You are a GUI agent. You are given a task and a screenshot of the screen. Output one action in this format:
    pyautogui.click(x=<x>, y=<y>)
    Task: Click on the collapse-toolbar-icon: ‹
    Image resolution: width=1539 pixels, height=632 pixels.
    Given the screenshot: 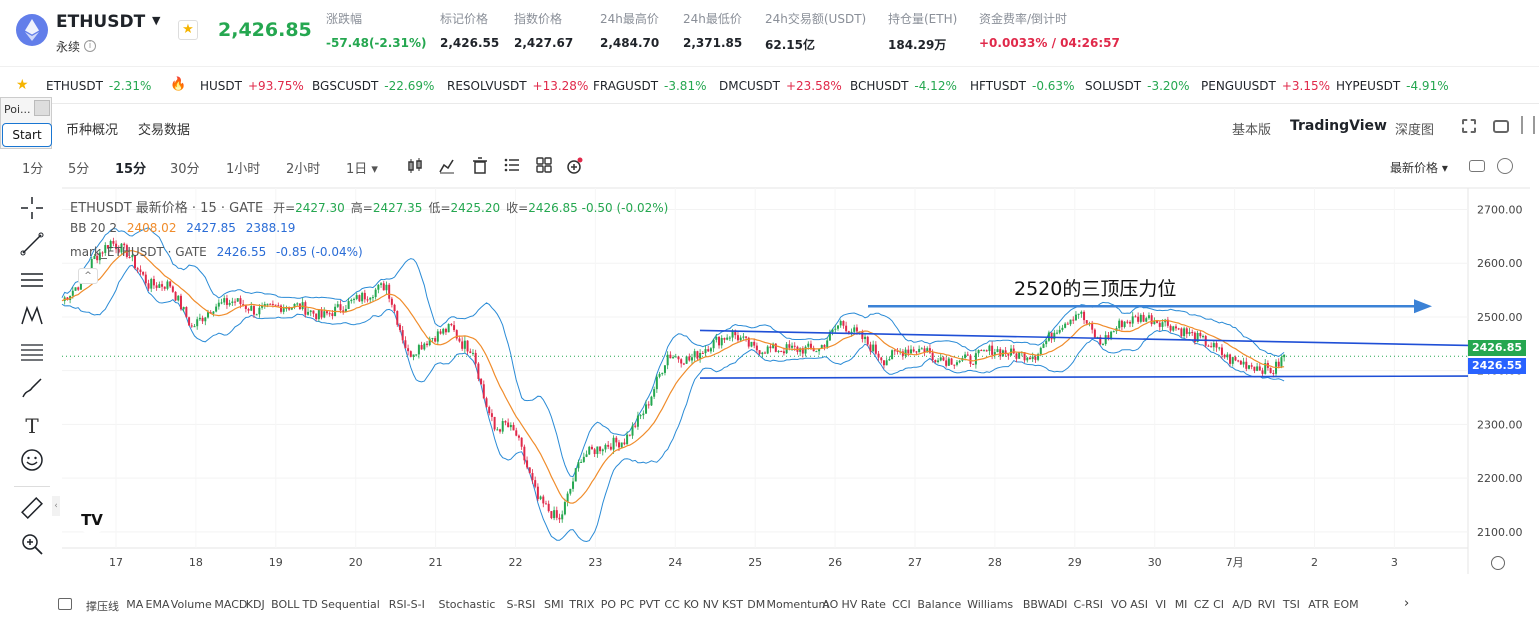 What is the action you would take?
    pyautogui.click(x=56, y=506)
    